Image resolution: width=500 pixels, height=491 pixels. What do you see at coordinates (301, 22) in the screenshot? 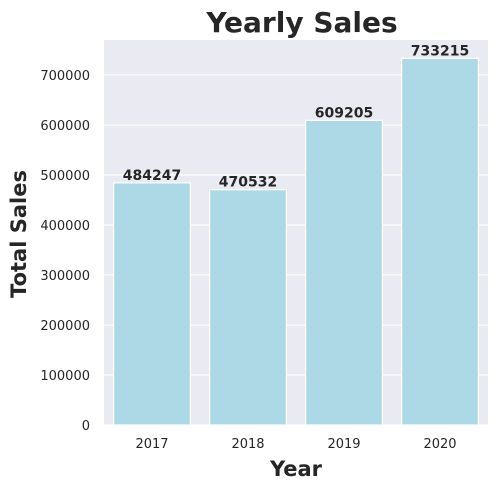
I see `chart-title: Yearly Sales` at bounding box center [301, 22].